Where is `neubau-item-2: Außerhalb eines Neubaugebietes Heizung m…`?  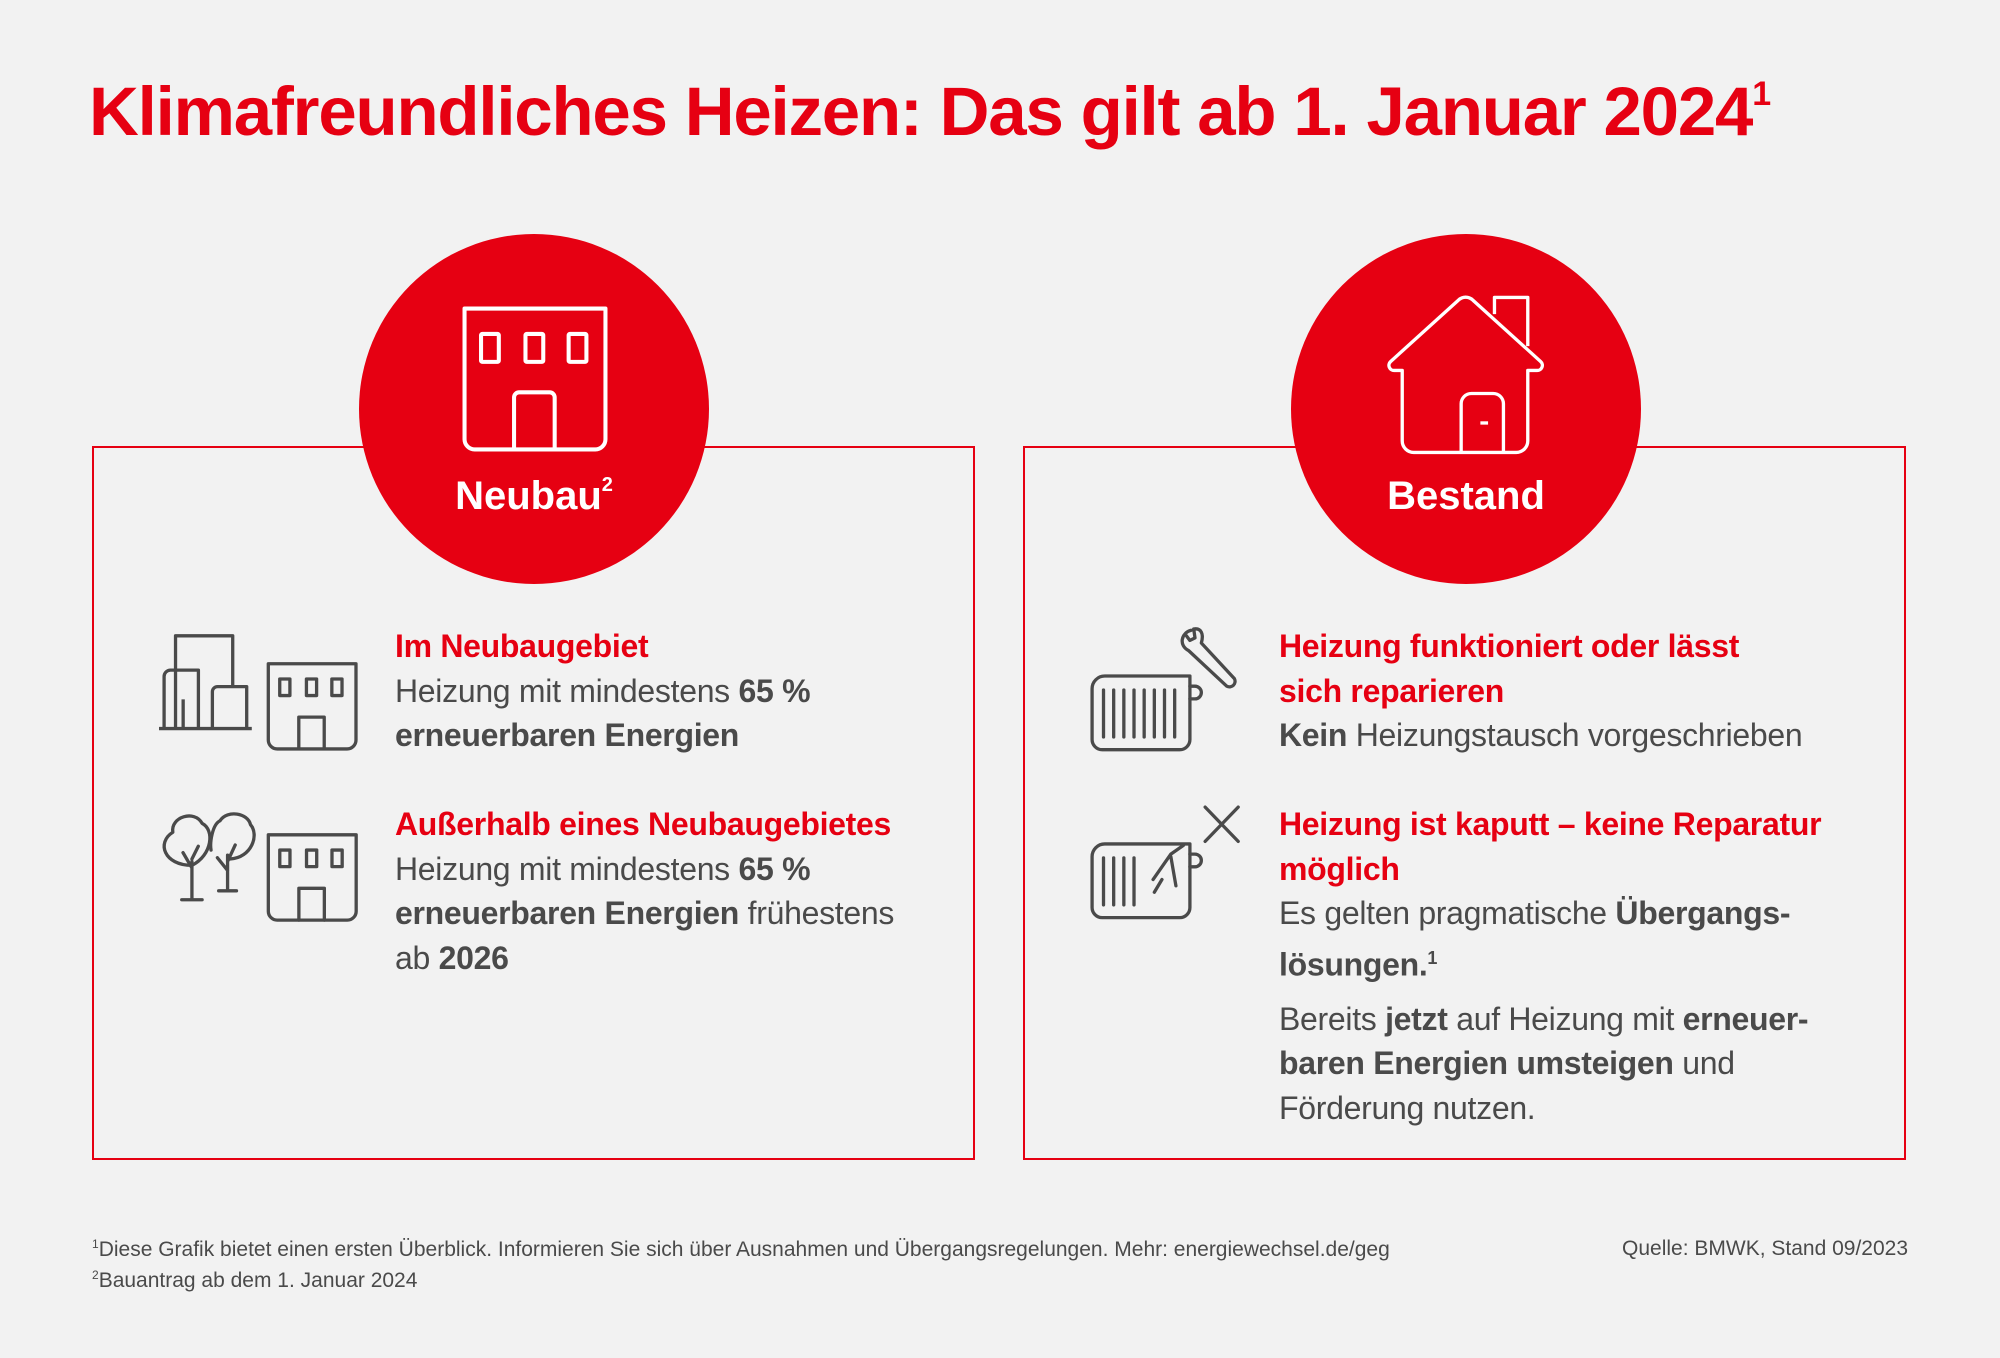 neubau-item-2: Außerhalb eines Neubaugebietes Heizung m… is located at coordinates (644, 891).